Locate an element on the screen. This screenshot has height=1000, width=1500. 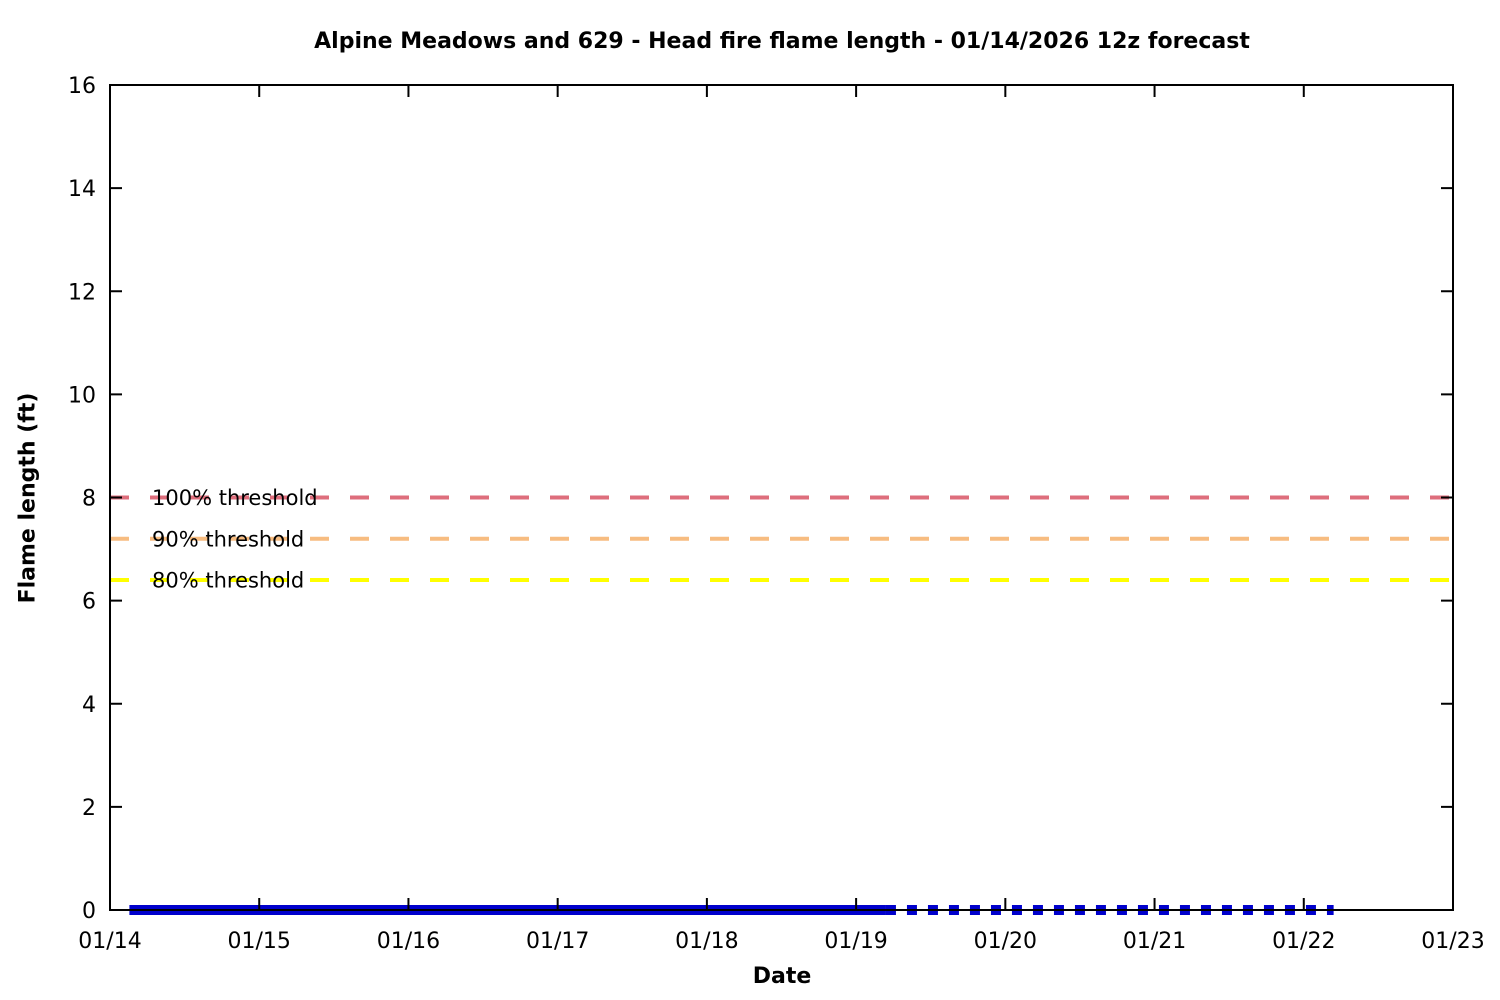
x-tick-label-01/22: 01/22 is located at coordinates (1303, 941).